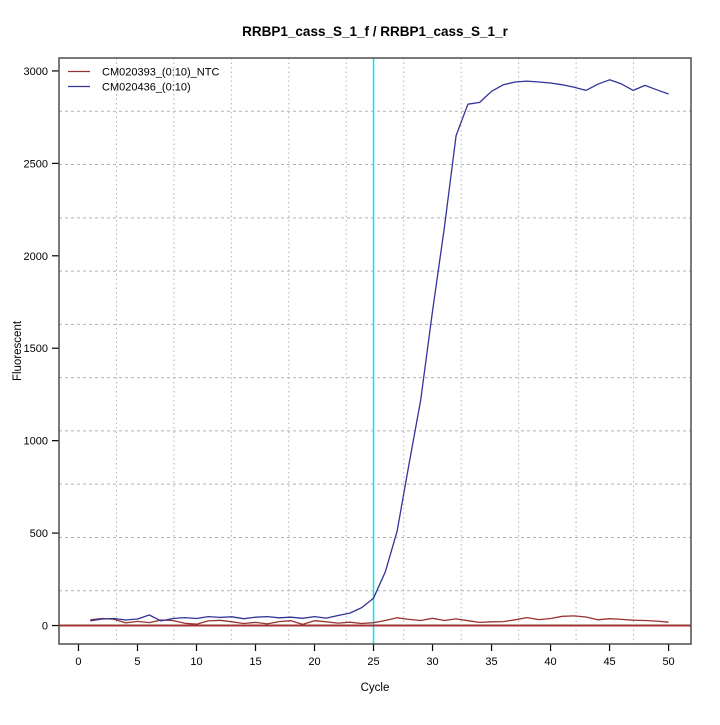 The width and height of the screenshot is (720, 725). What do you see at coordinates (550, 662) in the screenshot?
I see `x-tick-label: 40` at bounding box center [550, 662].